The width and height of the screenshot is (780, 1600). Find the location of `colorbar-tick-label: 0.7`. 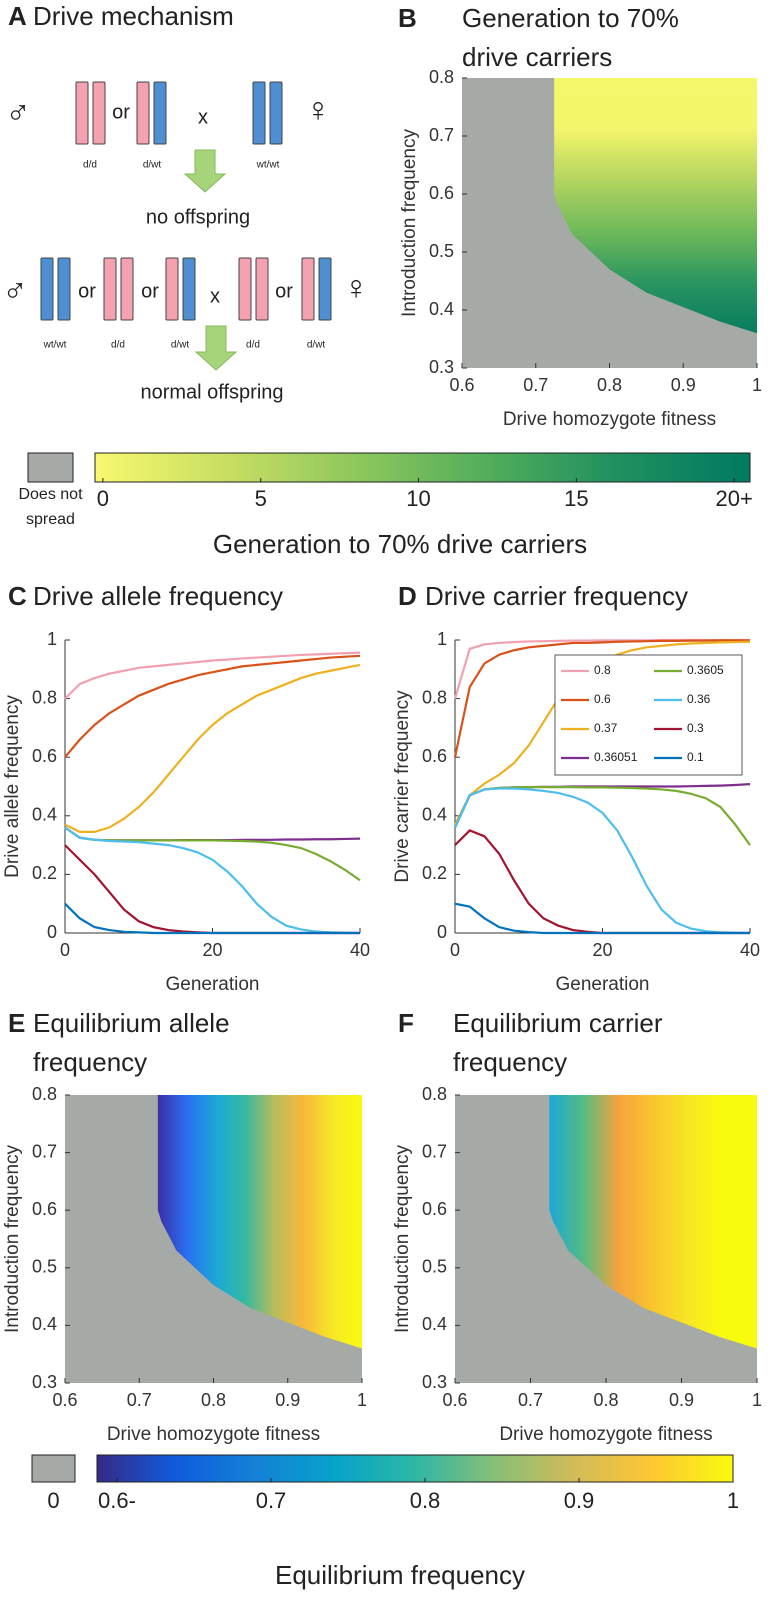

colorbar-tick-label: 0.7 is located at coordinates (271, 1500).